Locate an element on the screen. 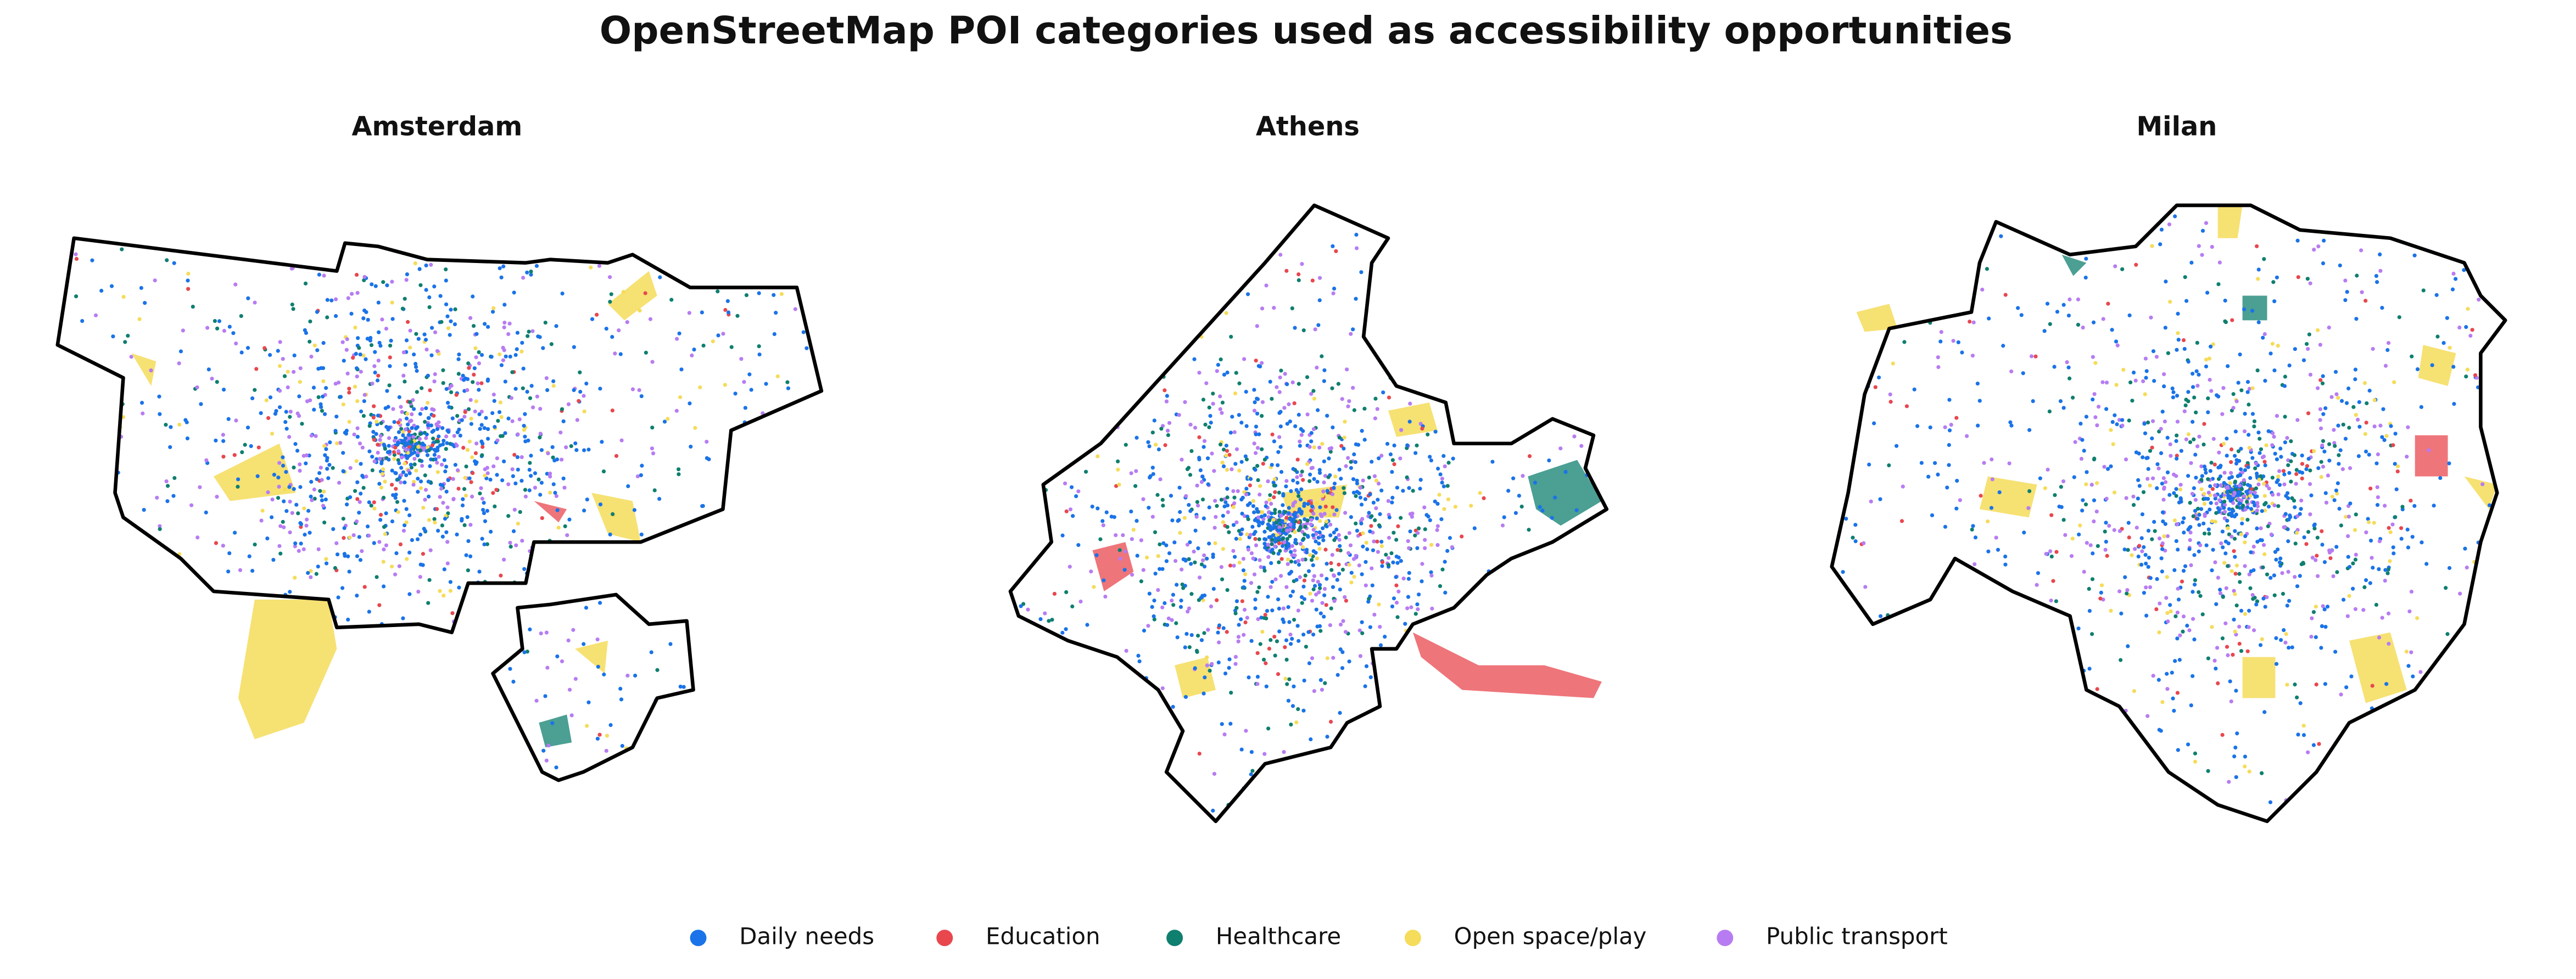  category-area is located at coordinates (144, 370).